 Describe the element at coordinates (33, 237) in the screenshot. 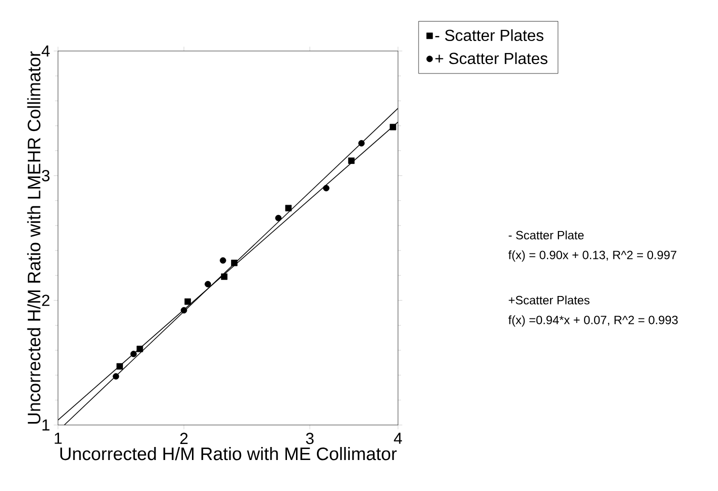

I see `y-axis-title: Uncorrected H/M Ratio with LMEHR Collimator` at that location.